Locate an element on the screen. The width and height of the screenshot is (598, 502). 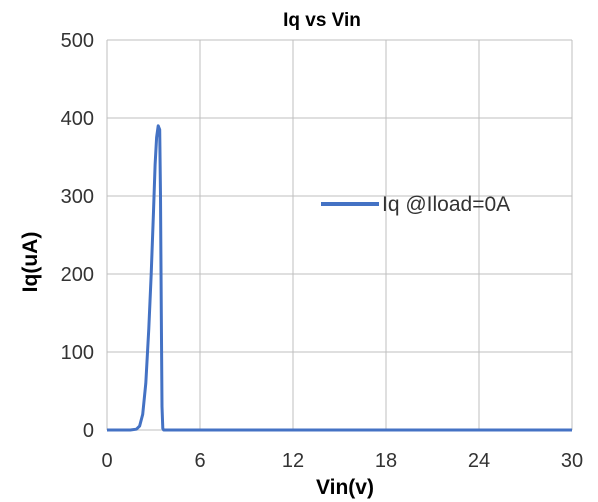
x-tick-label-4: 24 is located at coordinates (479, 461).